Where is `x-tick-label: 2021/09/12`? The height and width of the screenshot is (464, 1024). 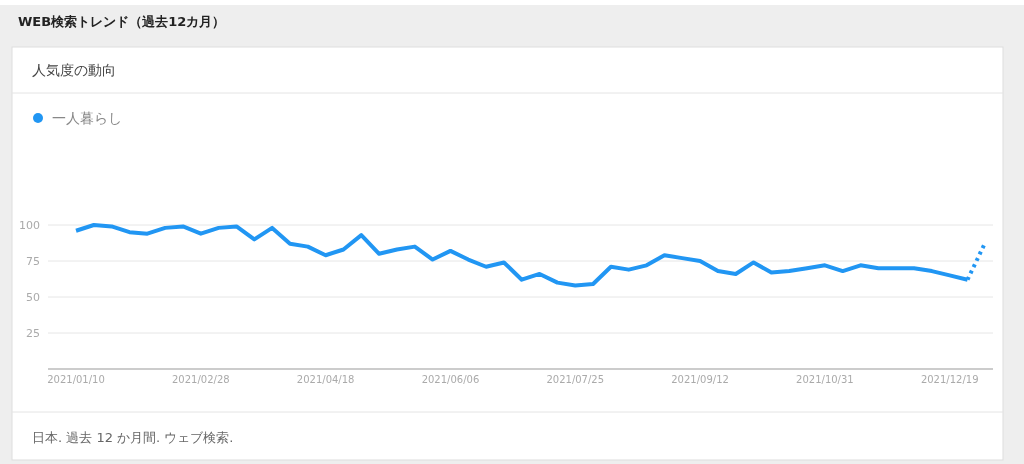 x-tick-label: 2021/09/12 is located at coordinates (700, 379).